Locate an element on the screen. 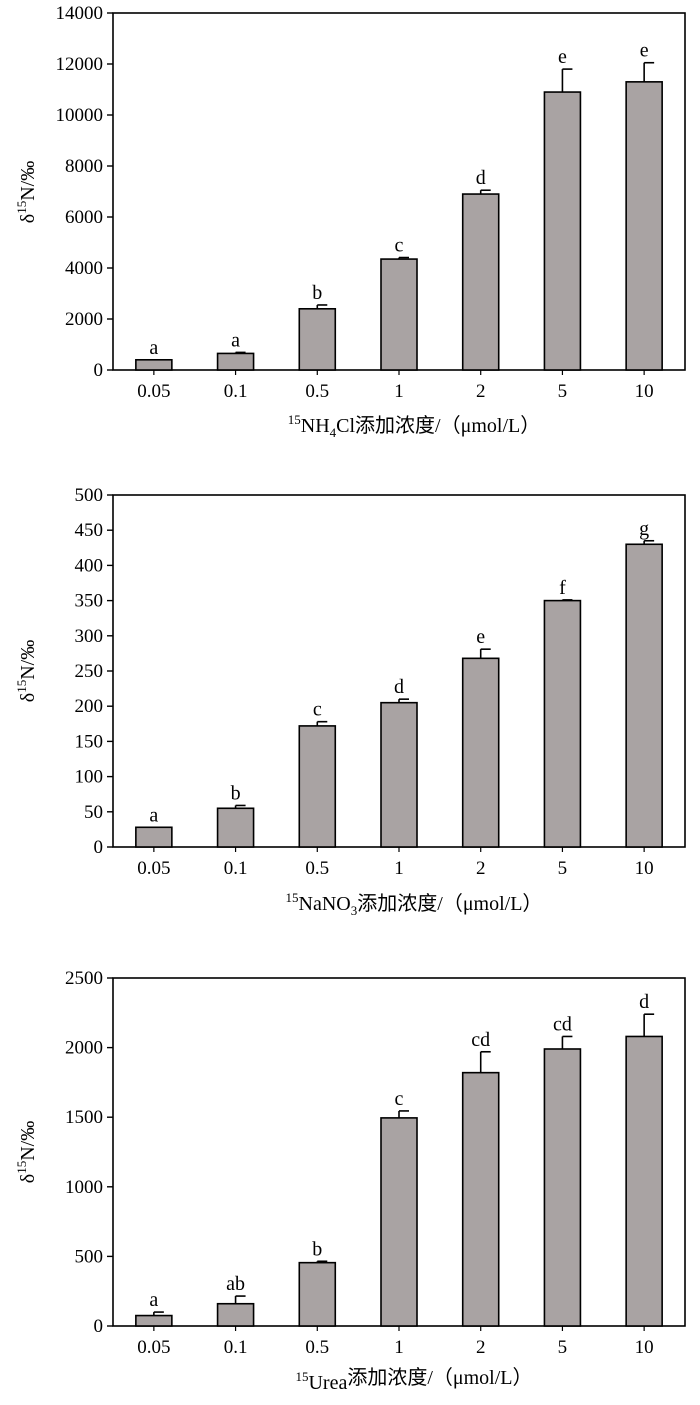 This screenshot has width=700, height=1405. x-axis-label: 15NH4Cl添加浓度/（μmol/L） is located at coordinates (414, 426).